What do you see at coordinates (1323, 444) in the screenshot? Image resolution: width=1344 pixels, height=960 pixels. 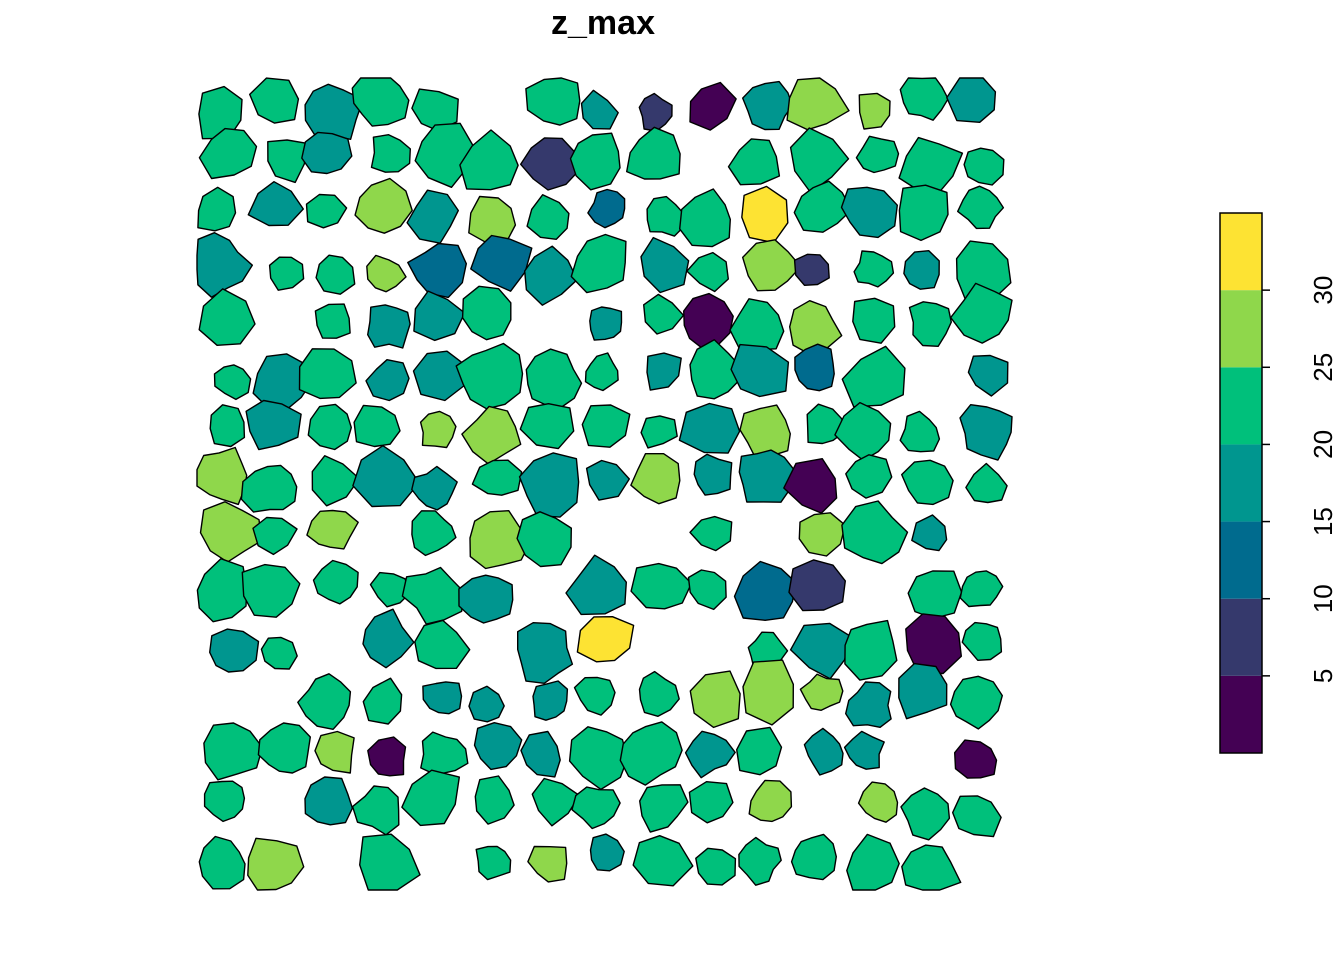 I see `legend-tick-label: 20` at bounding box center [1323, 444].